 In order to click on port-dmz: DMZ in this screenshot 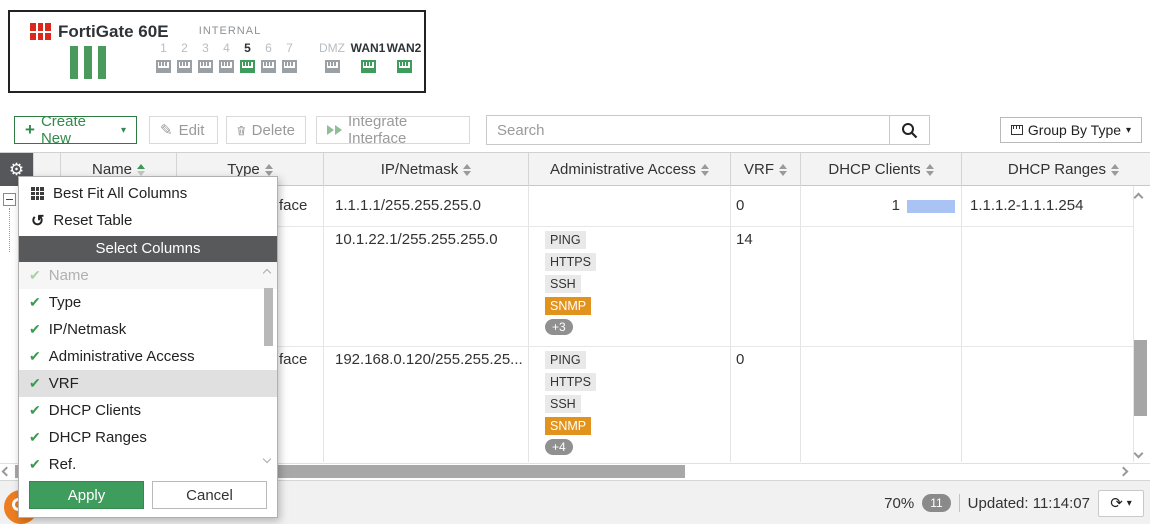, I will do `click(332, 57)`.